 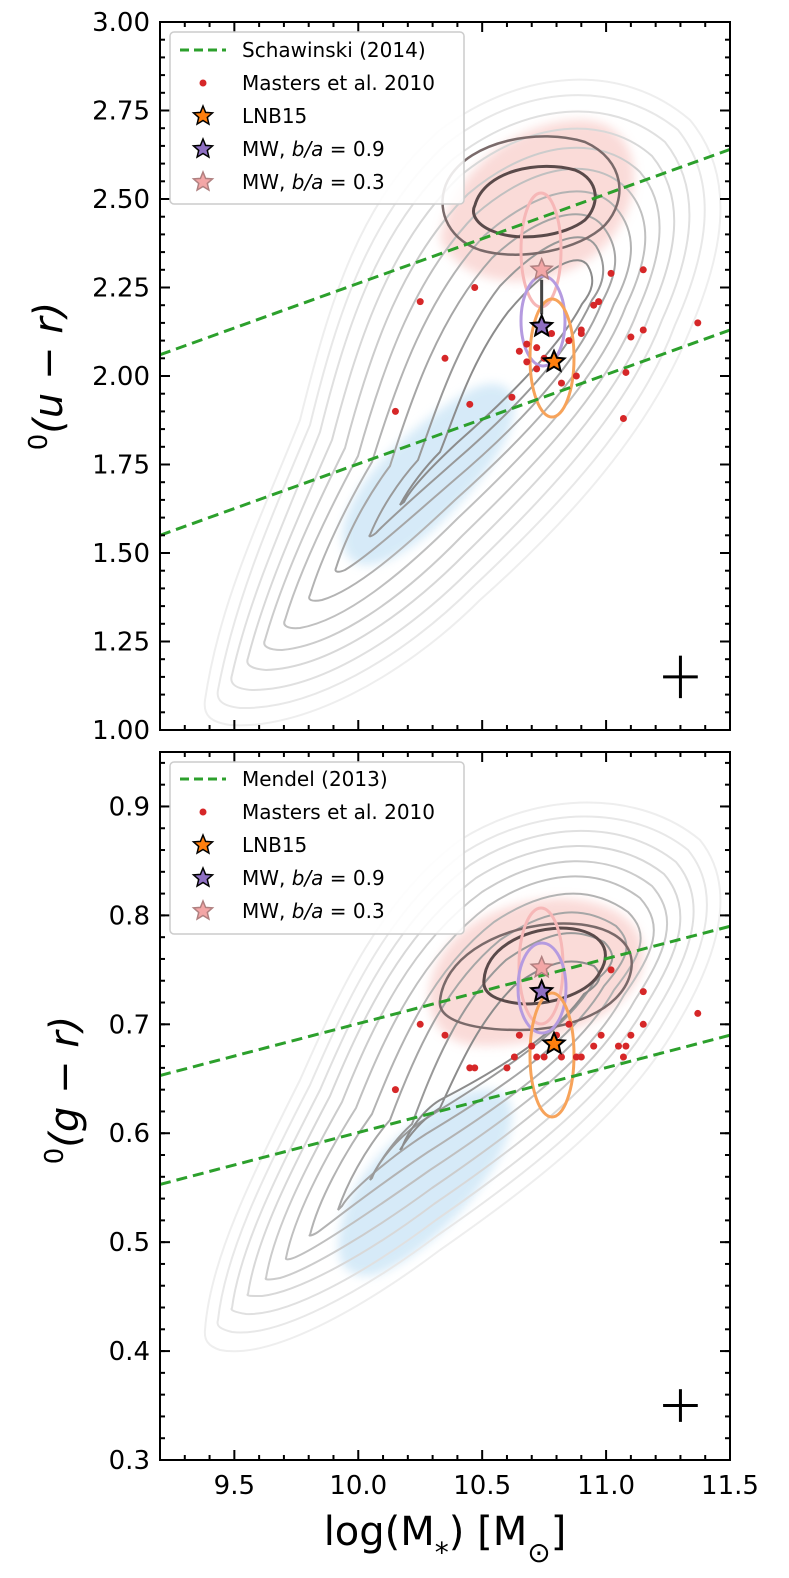 What do you see at coordinates (129, 916) in the screenshot?
I see `y-tick-label: 0.8` at bounding box center [129, 916].